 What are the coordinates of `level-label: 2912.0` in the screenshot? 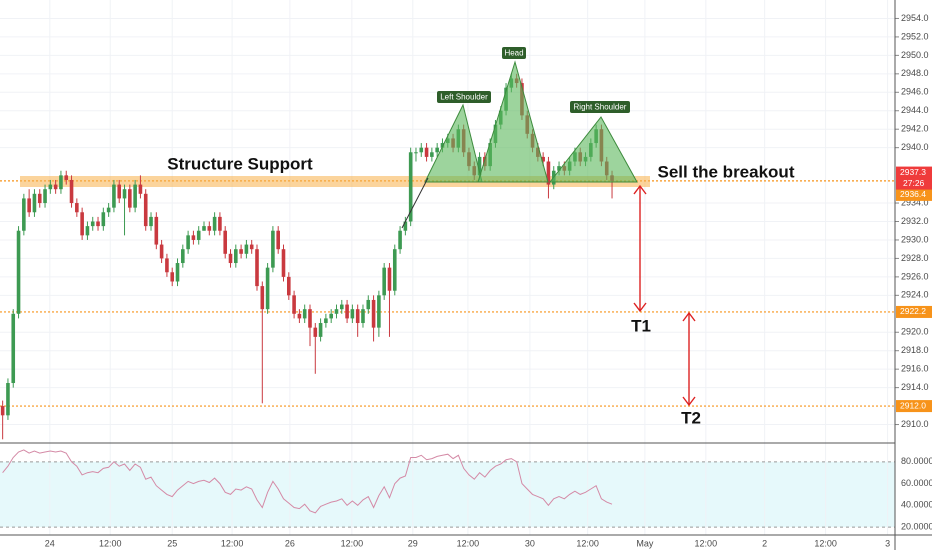 It's located at (913, 405).